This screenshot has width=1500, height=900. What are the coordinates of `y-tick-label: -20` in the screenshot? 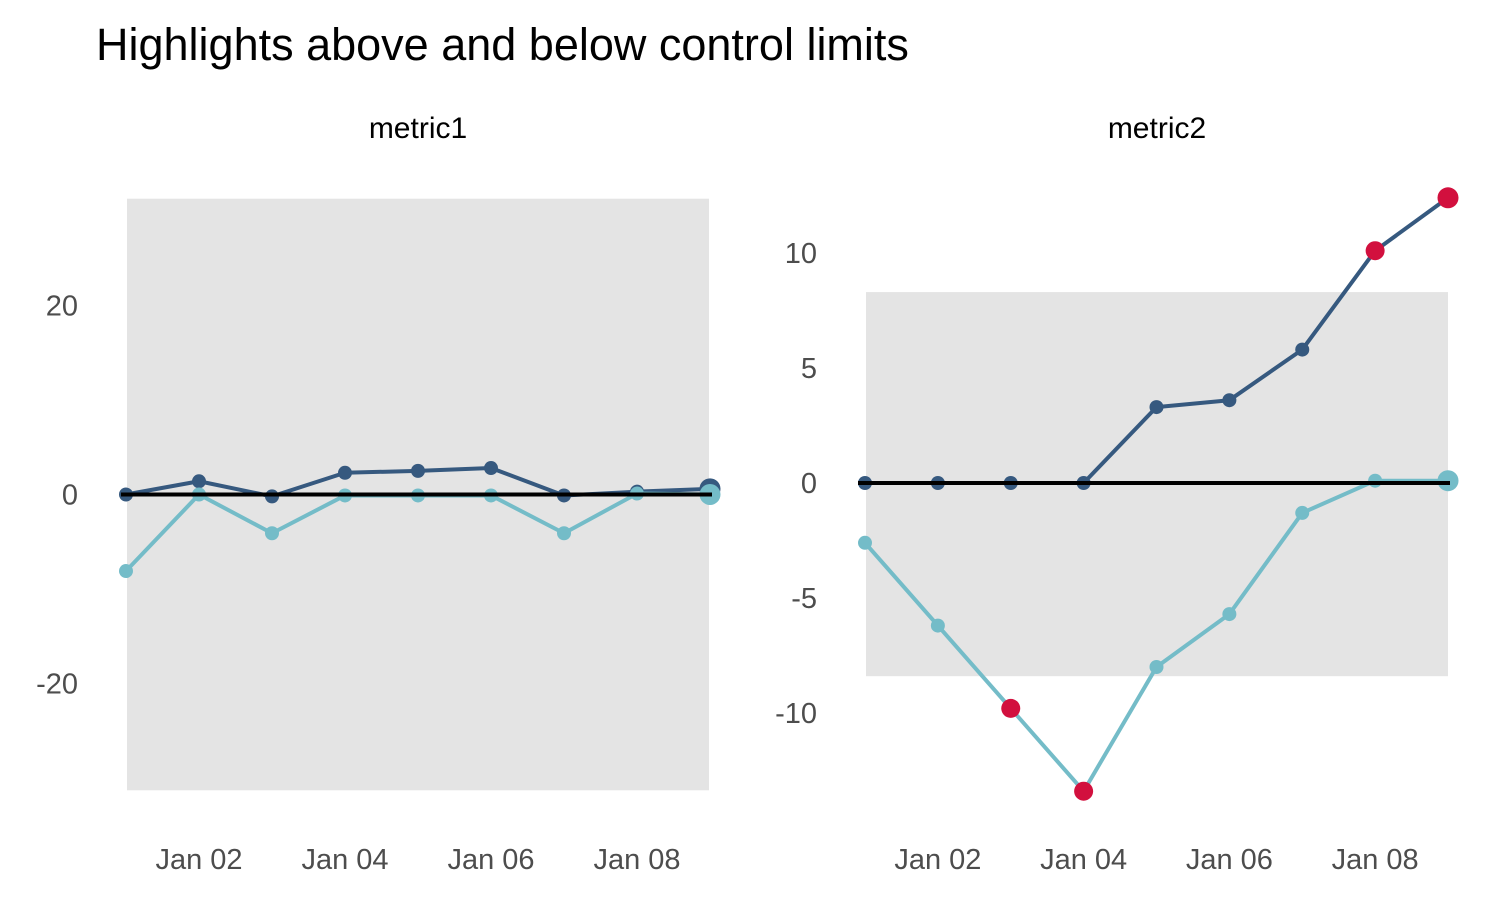 It's located at (57, 685).